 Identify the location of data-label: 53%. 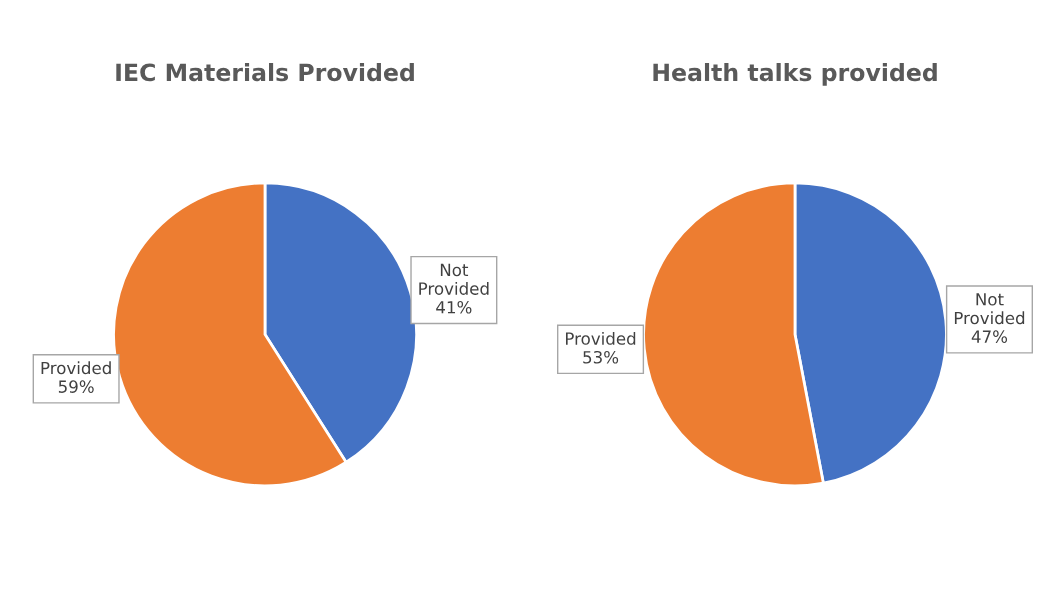
(601, 357).